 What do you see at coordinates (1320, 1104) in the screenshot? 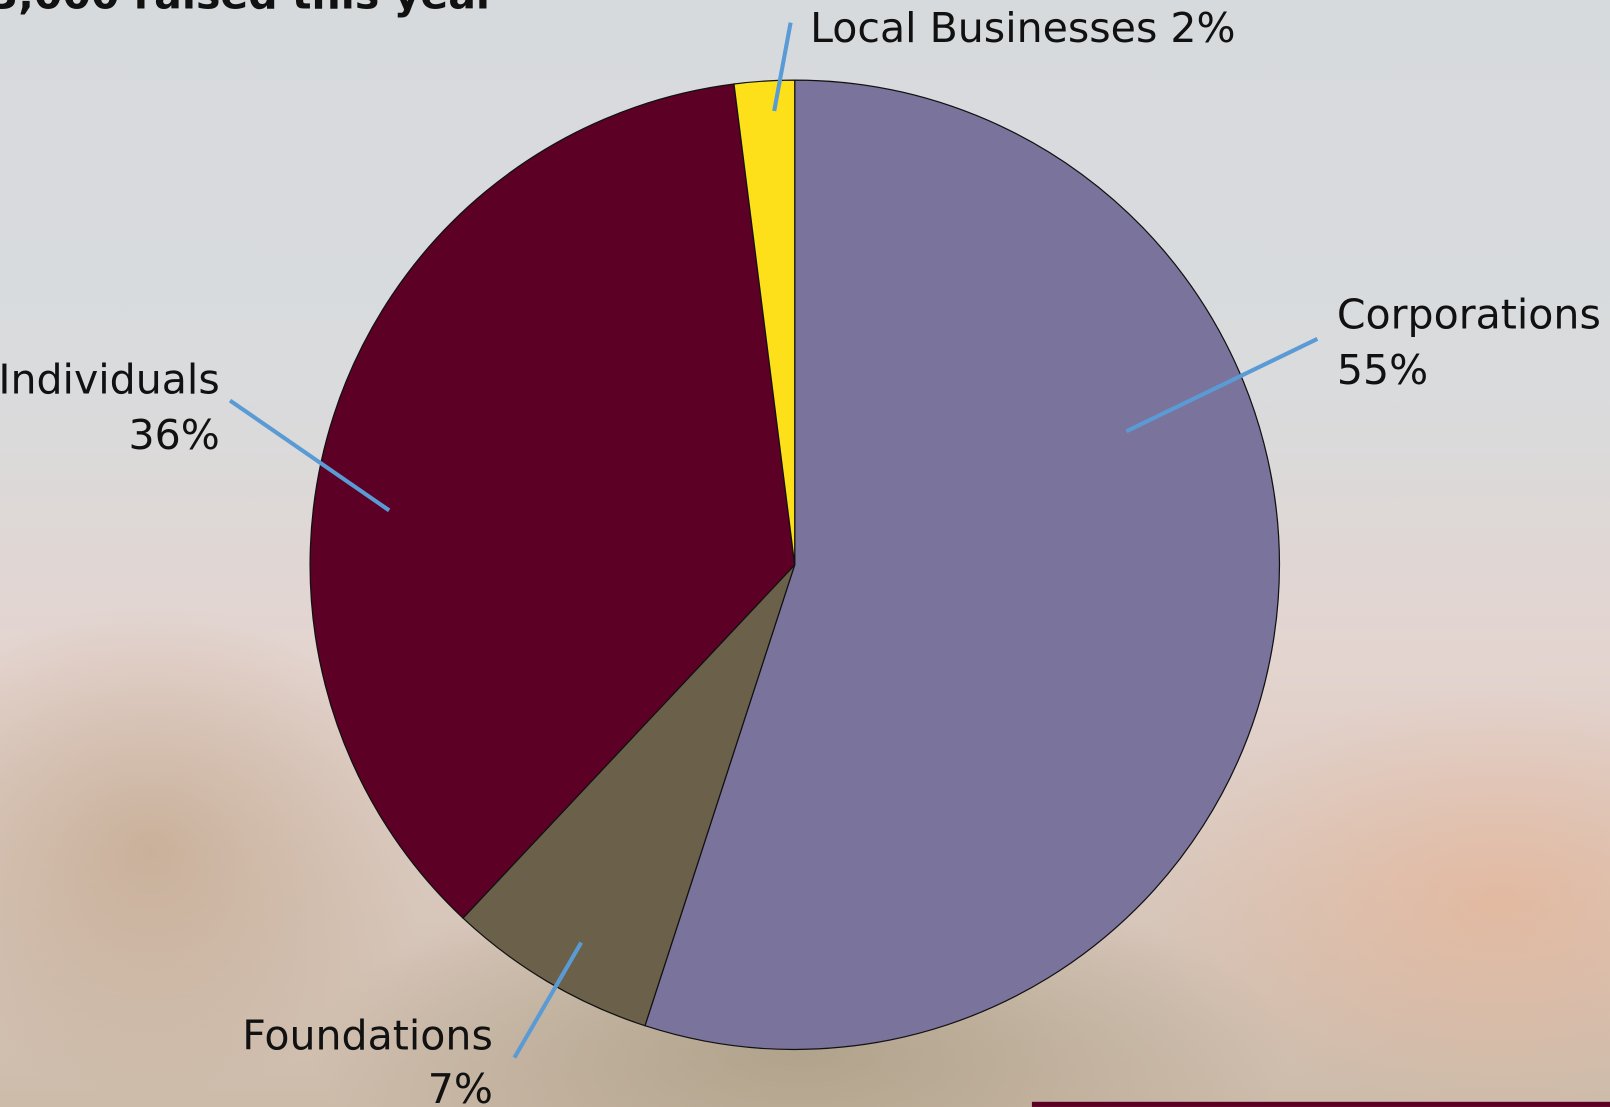
I see `footer-bar` at bounding box center [1320, 1104].